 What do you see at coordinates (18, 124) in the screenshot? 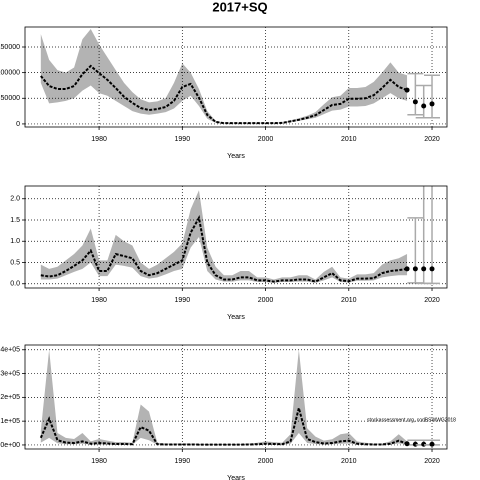
I see `y-tick-label: 0` at bounding box center [18, 124].